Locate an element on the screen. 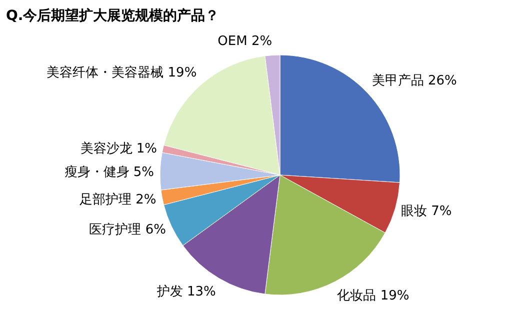  slice-label: OEM 2% is located at coordinates (245, 42).